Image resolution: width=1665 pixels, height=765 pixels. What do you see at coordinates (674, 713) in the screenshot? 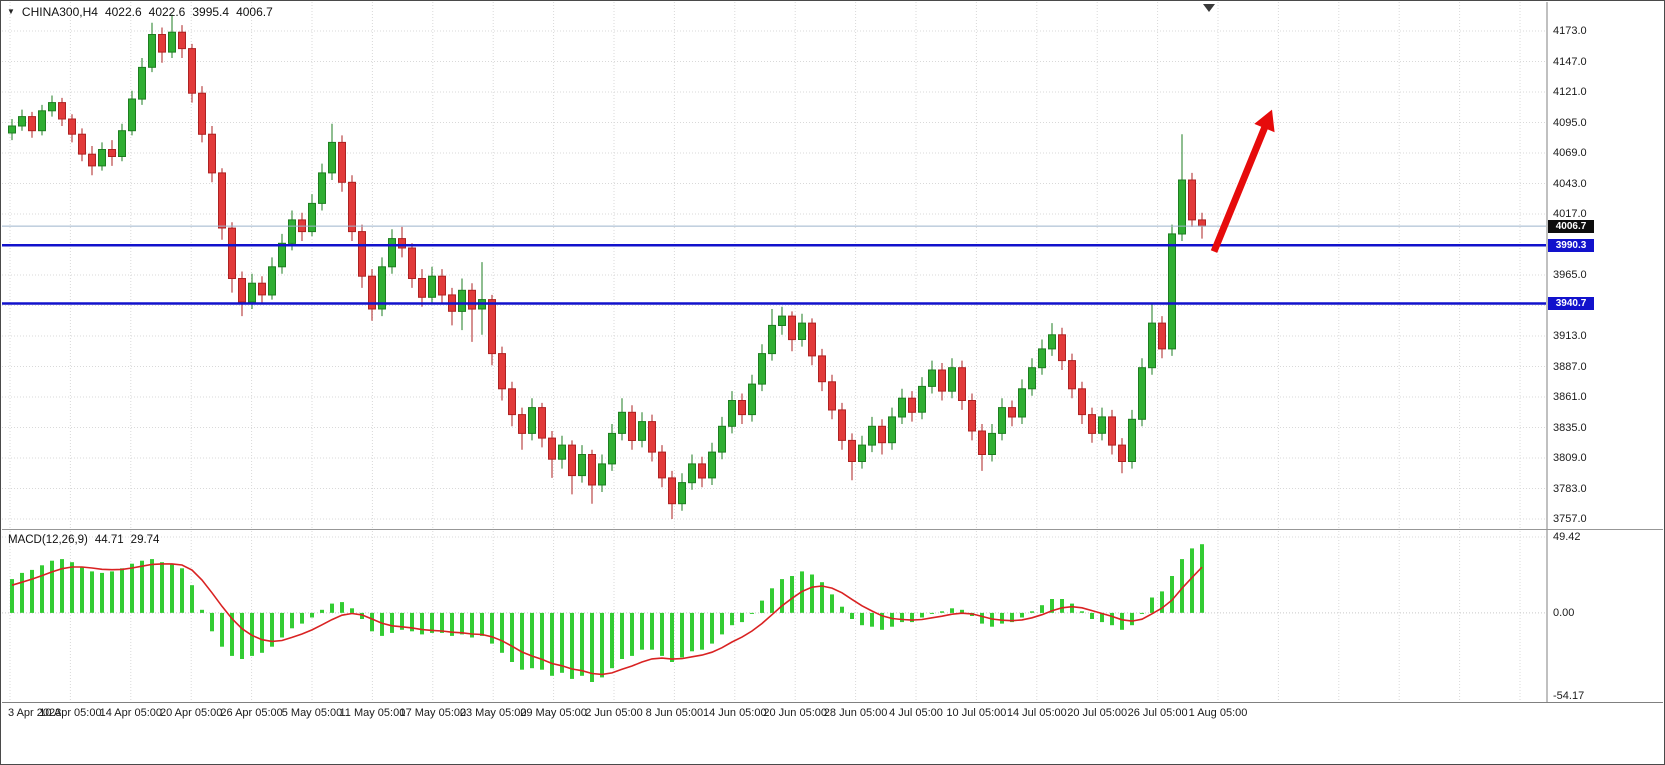
I see `time-axis-label: 8 Jun 05:00` at bounding box center [674, 713].